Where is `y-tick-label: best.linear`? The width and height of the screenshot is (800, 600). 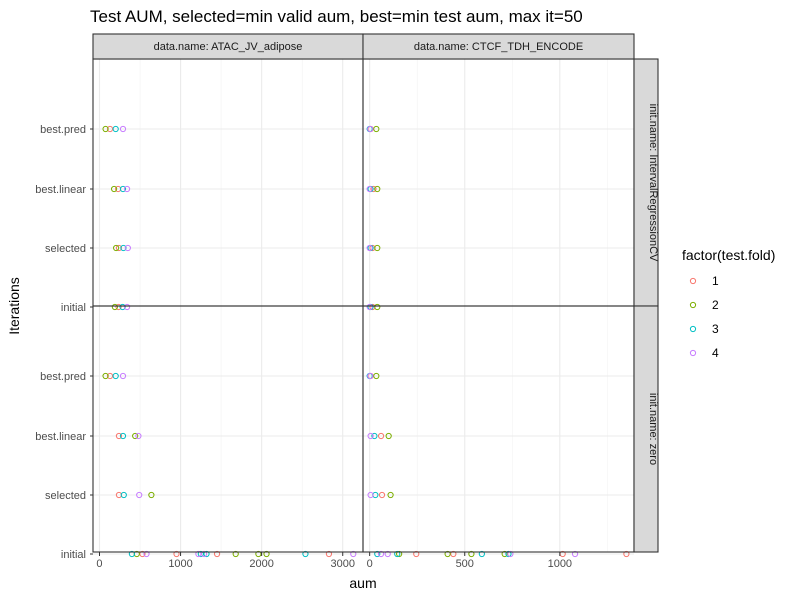 y-tick-label: best.linear is located at coordinates (60, 190).